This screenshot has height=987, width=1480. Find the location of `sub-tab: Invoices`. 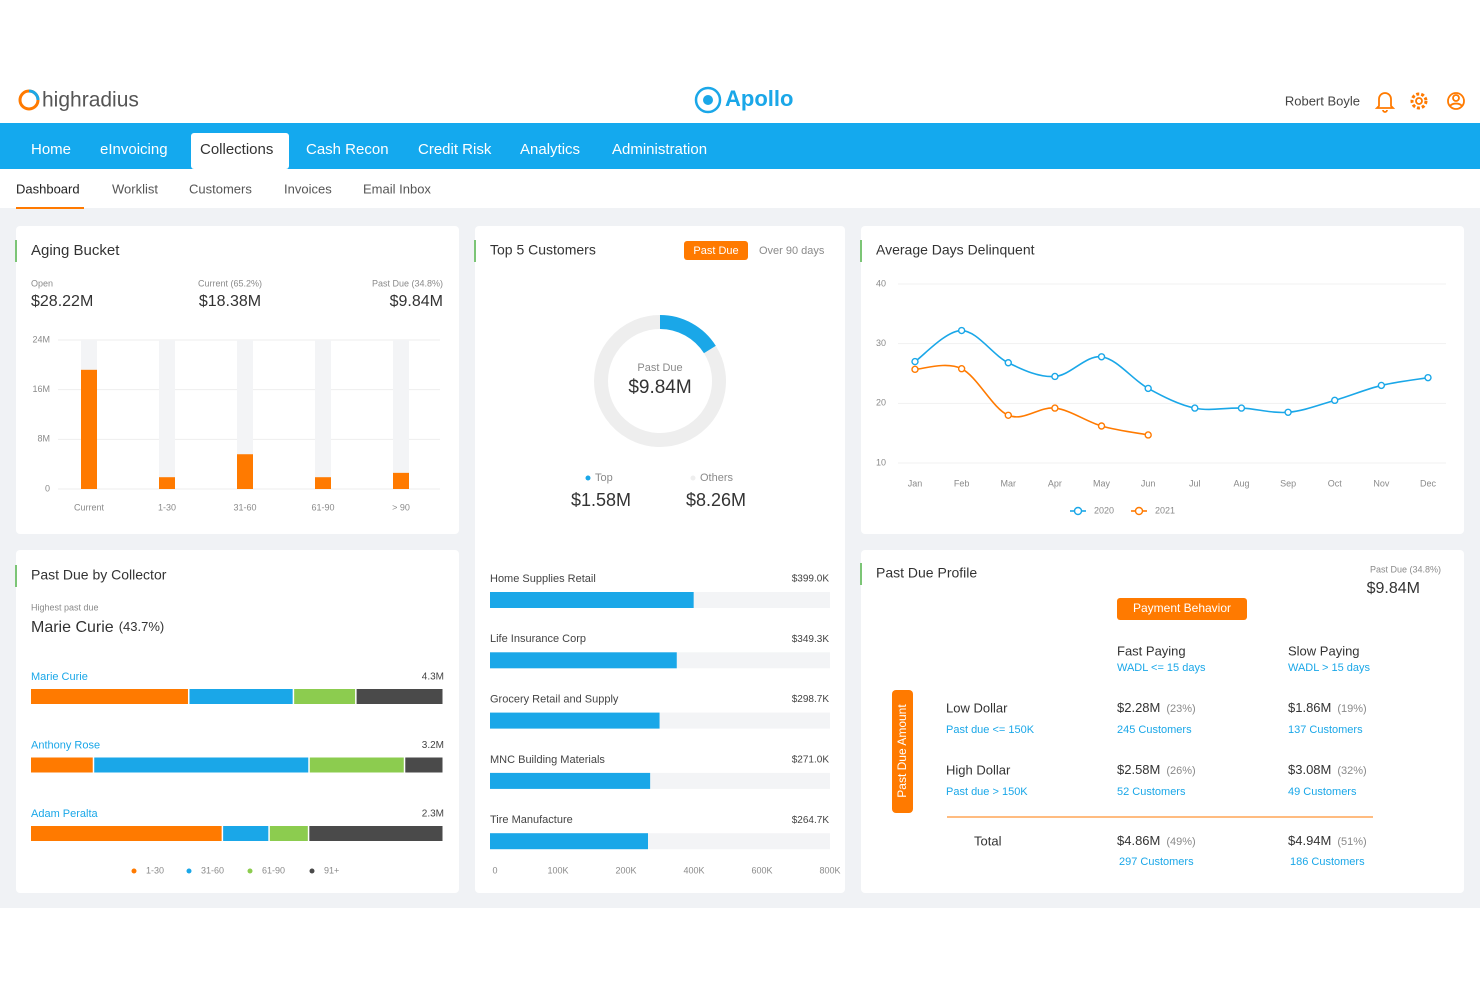

sub-tab: Invoices is located at coordinates (308, 188).